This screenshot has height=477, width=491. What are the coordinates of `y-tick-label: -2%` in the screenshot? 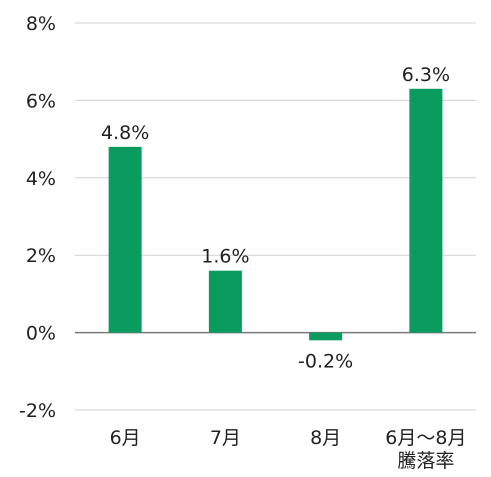 It's located at (37, 411).